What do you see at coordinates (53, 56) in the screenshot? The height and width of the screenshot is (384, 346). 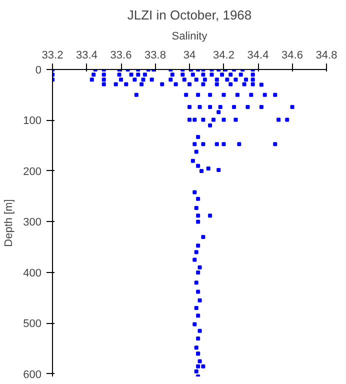 I see `x-tick-label: 33.2` at bounding box center [53, 56].